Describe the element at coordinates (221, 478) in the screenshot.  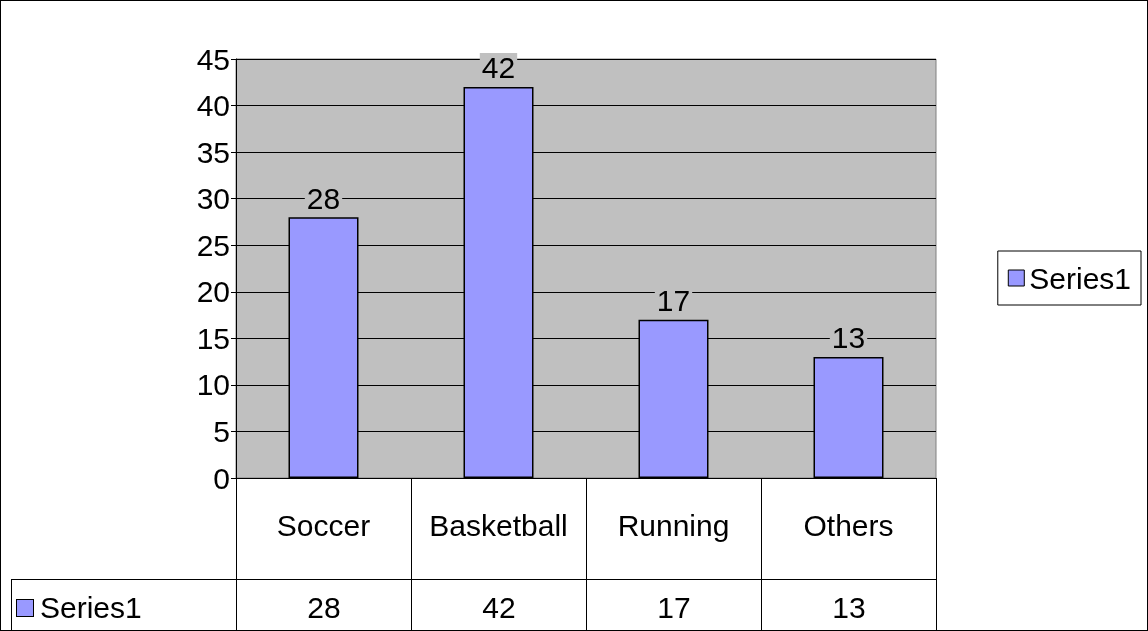
I see `y-tick-label: 0` at that location.